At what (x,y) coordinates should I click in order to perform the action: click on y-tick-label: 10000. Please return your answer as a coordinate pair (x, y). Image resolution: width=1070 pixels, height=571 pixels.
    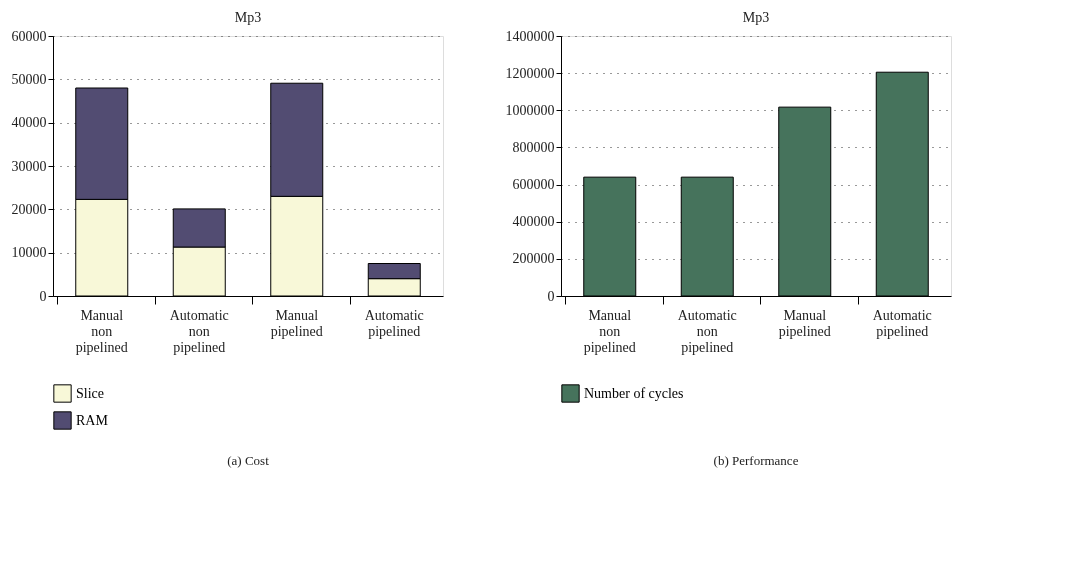
    Looking at the image, I should click on (29, 253).